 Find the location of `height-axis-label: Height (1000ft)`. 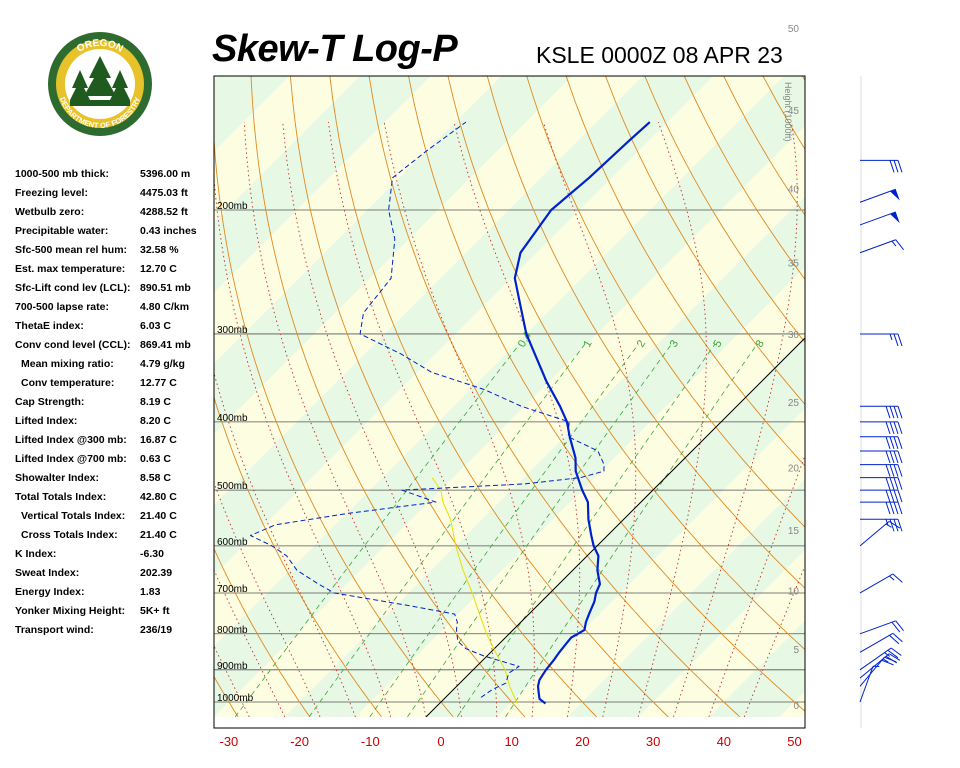

height-axis-label: Height (1000ft) is located at coordinates (788, 112).